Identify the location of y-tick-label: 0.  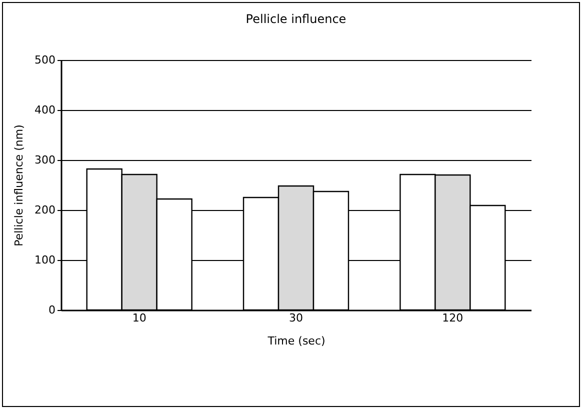
(52, 310).